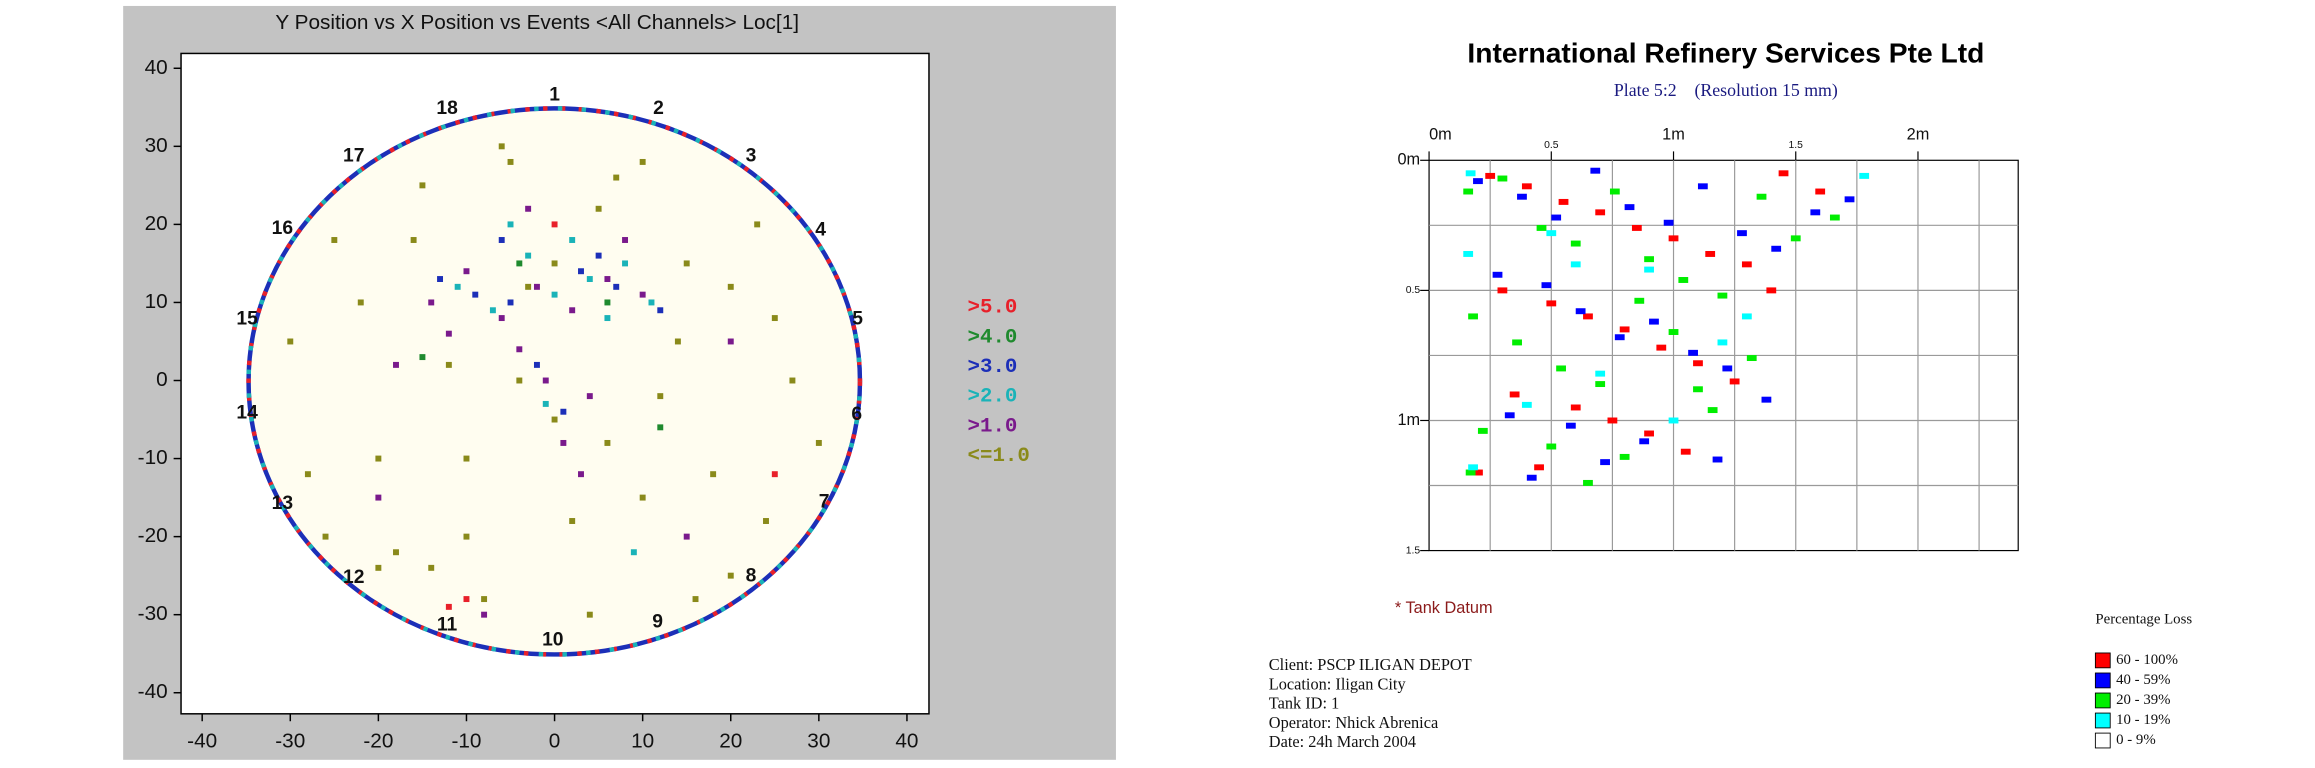 The height and width of the screenshot is (768, 2315). I want to click on legend-swatch, so click(2102, 740).